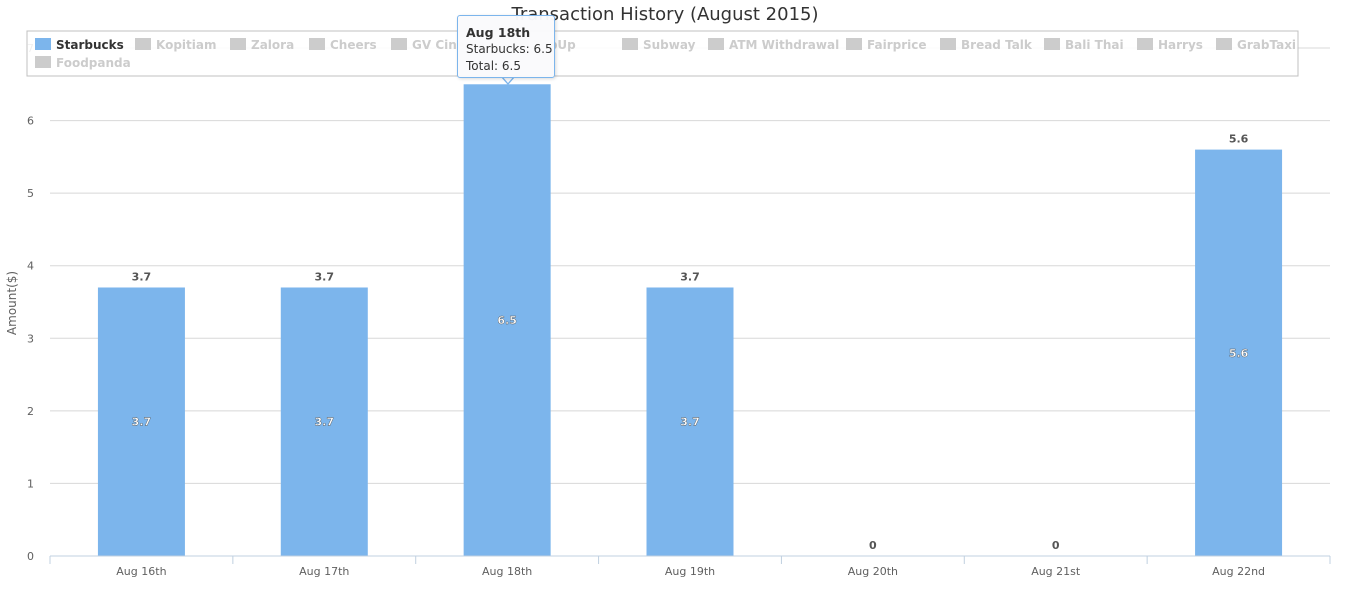  What do you see at coordinates (508, 79) in the screenshot?
I see `tooltip-arrow-inner` at bounding box center [508, 79].